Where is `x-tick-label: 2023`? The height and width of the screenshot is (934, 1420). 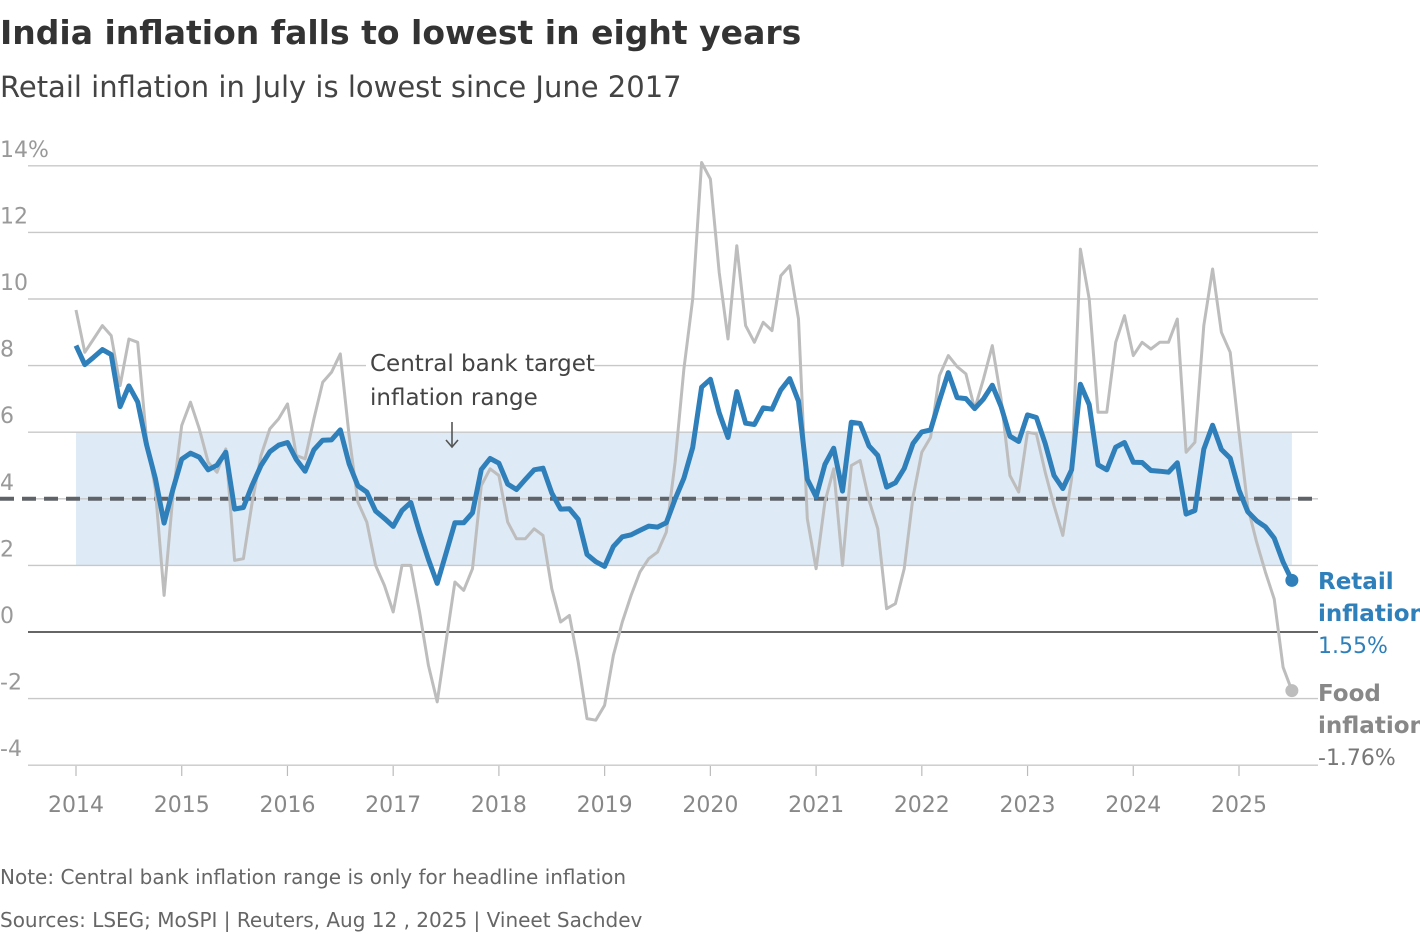 x-tick-label: 2023 is located at coordinates (1028, 805).